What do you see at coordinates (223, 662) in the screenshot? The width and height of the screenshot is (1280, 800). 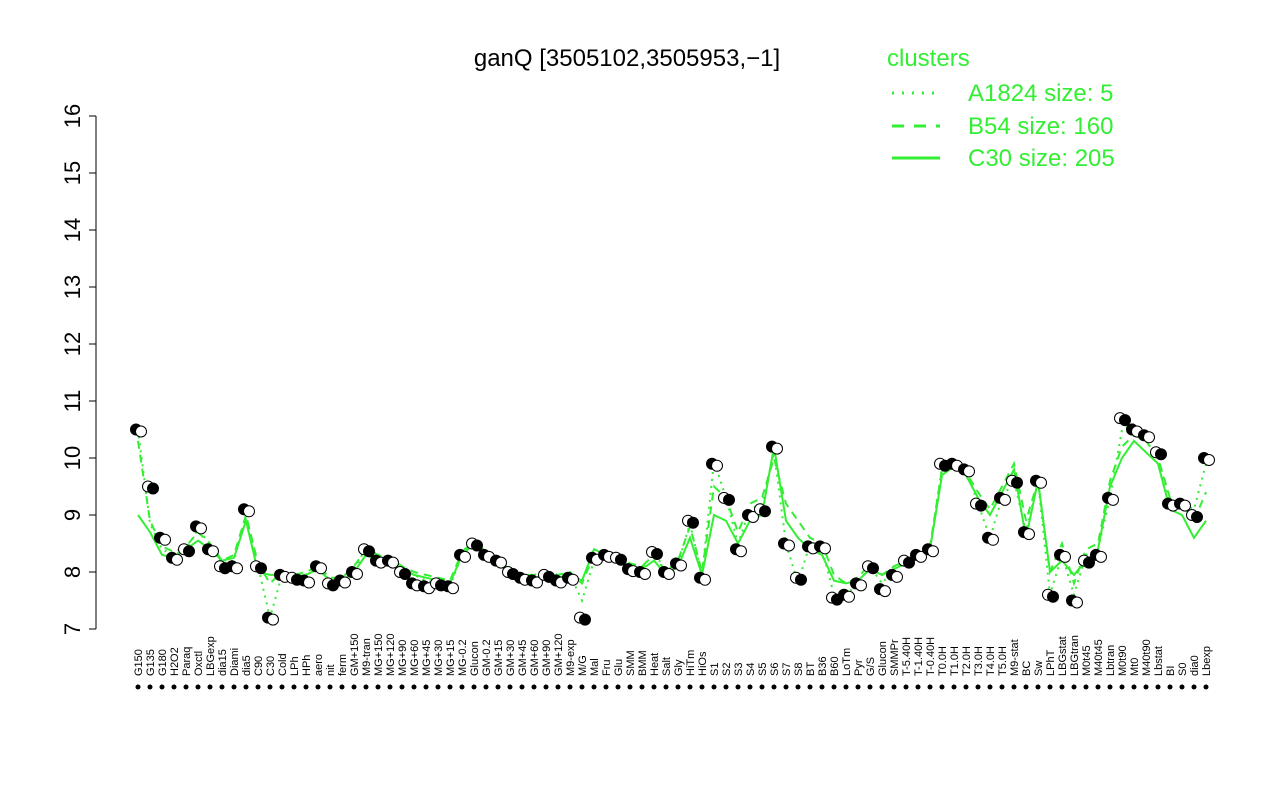 I see `x-tick-label: dia15` at bounding box center [223, 662].